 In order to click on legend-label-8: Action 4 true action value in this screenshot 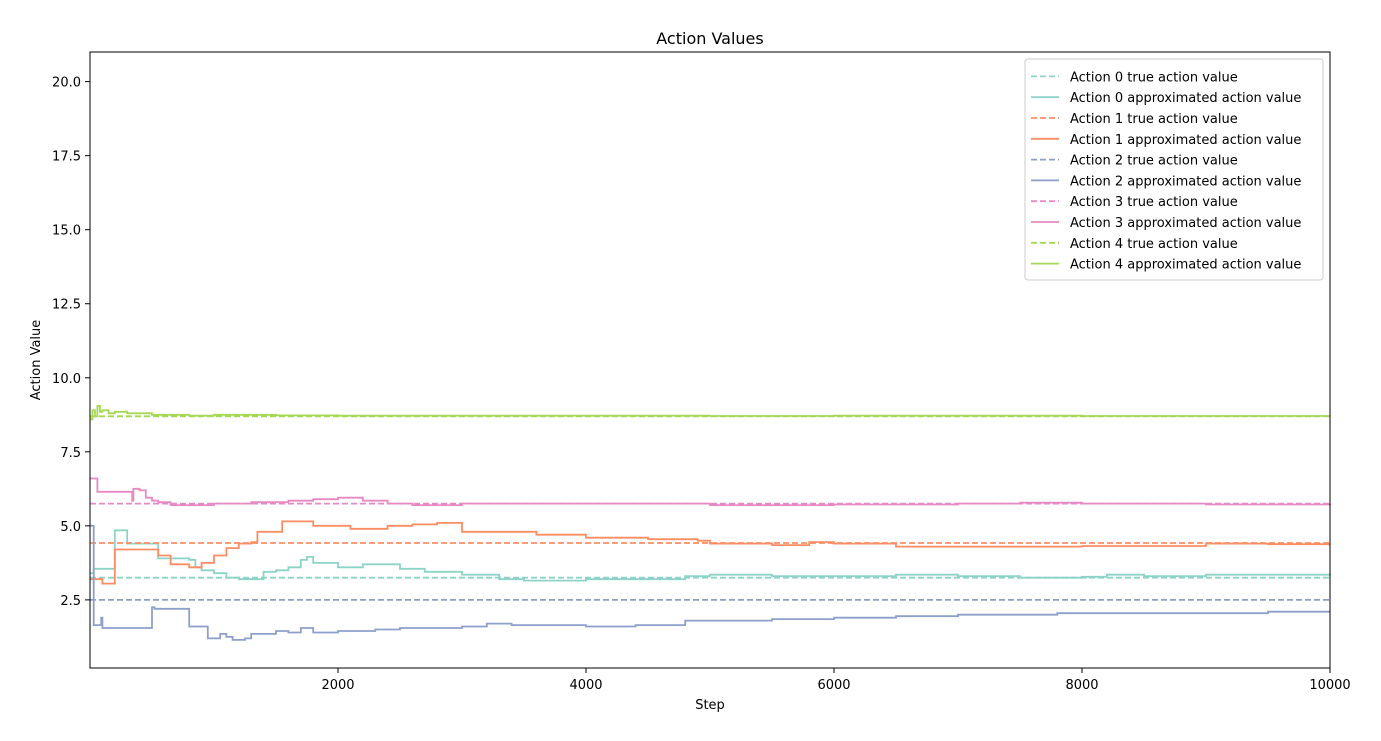, I will do `click(1154, 244)`.